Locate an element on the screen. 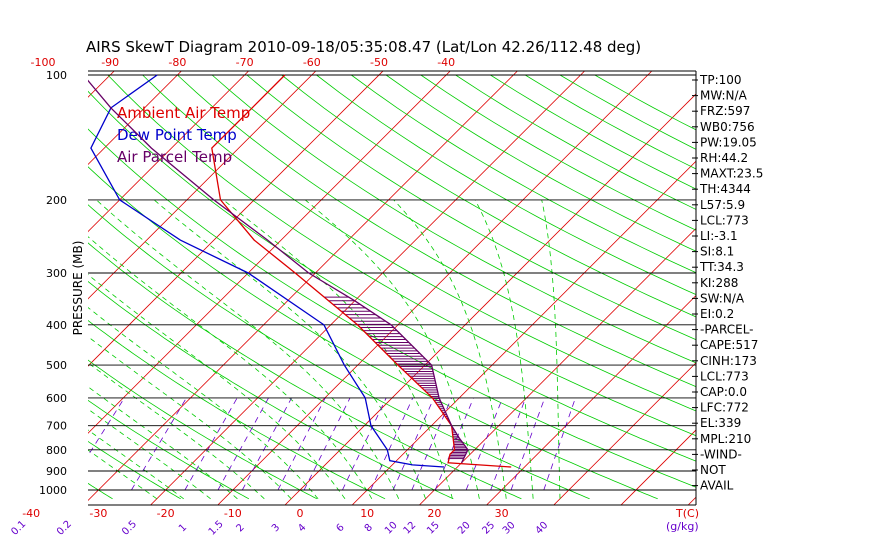 This screenshot has width=870, height=560. y-axis-label: PRESSURE (MB) is located at coordinates (78, 288).